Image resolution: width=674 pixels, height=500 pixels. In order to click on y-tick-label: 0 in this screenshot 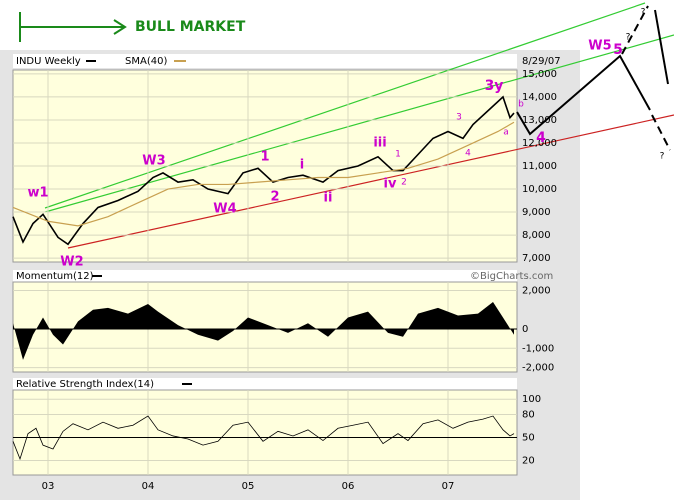, I will do `click(525, 329)`.